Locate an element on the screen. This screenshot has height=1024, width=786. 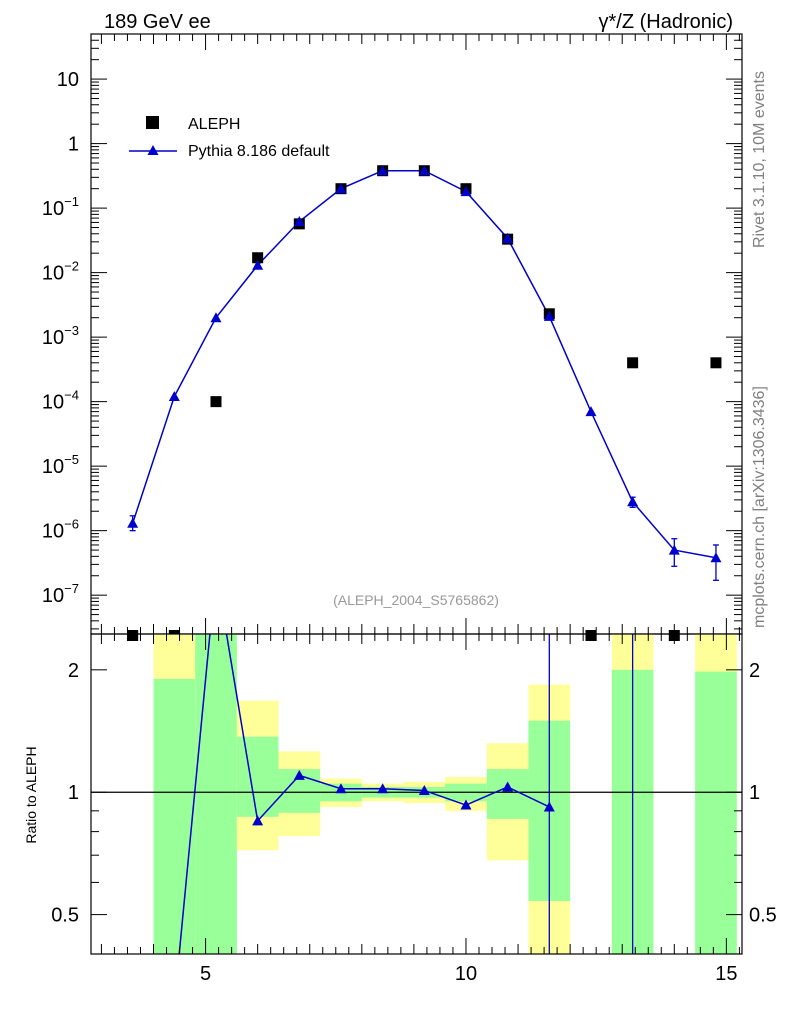
legend-mc-marker is located at coordinates (153, 150).